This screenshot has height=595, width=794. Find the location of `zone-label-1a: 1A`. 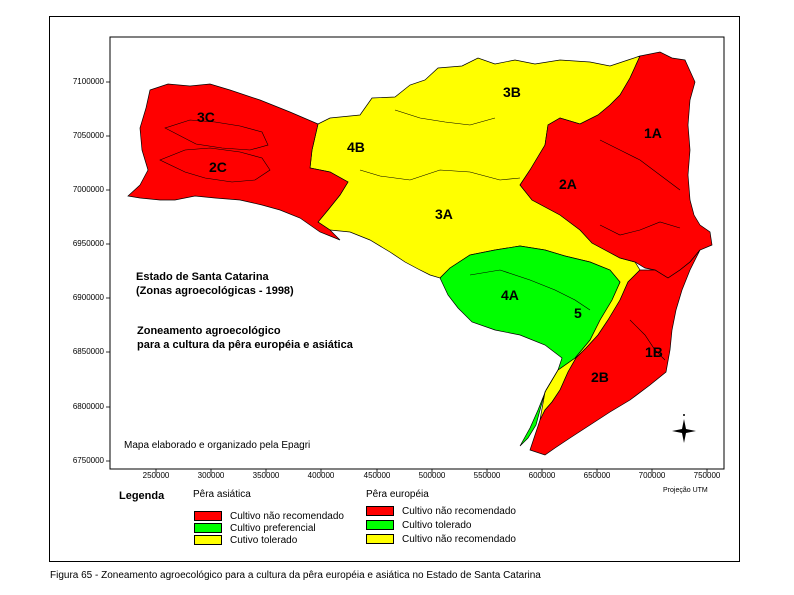

zone-label-1a: 1A is located at coordinates (653, 133).